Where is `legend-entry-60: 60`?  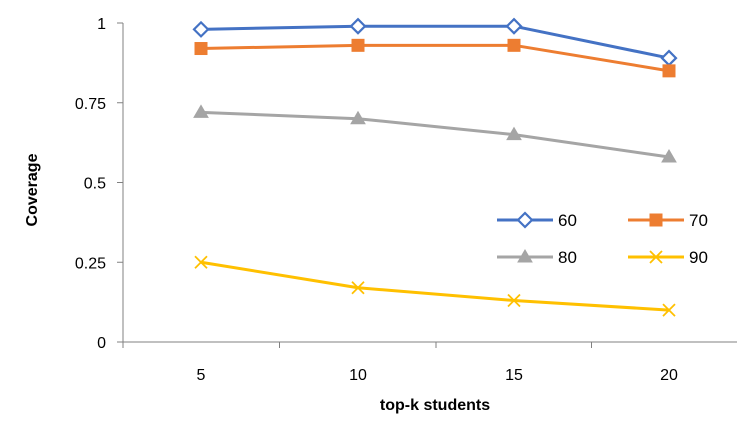
legend-entry-60: 60 is located at coordinates (537, 220).